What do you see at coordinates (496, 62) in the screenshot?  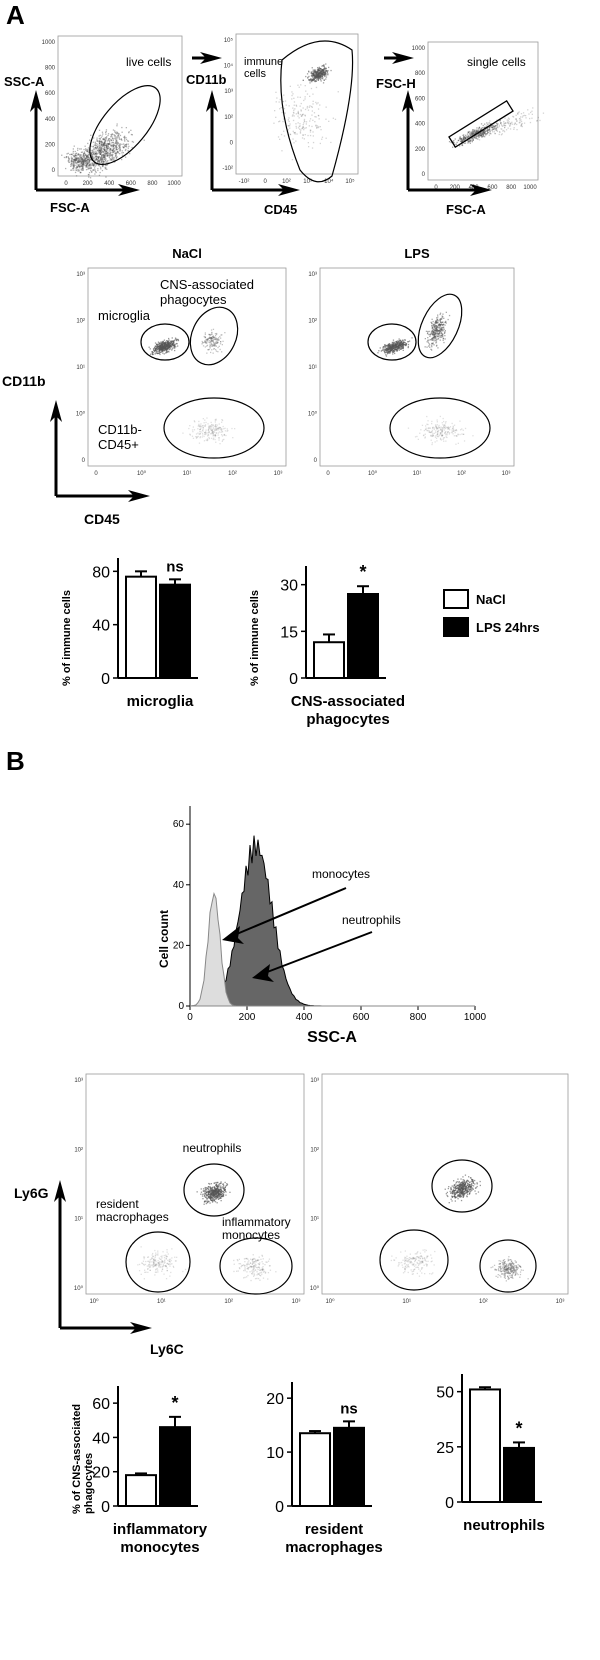 I see `single-cells-label: single cells` at bounding box center [496, 62].